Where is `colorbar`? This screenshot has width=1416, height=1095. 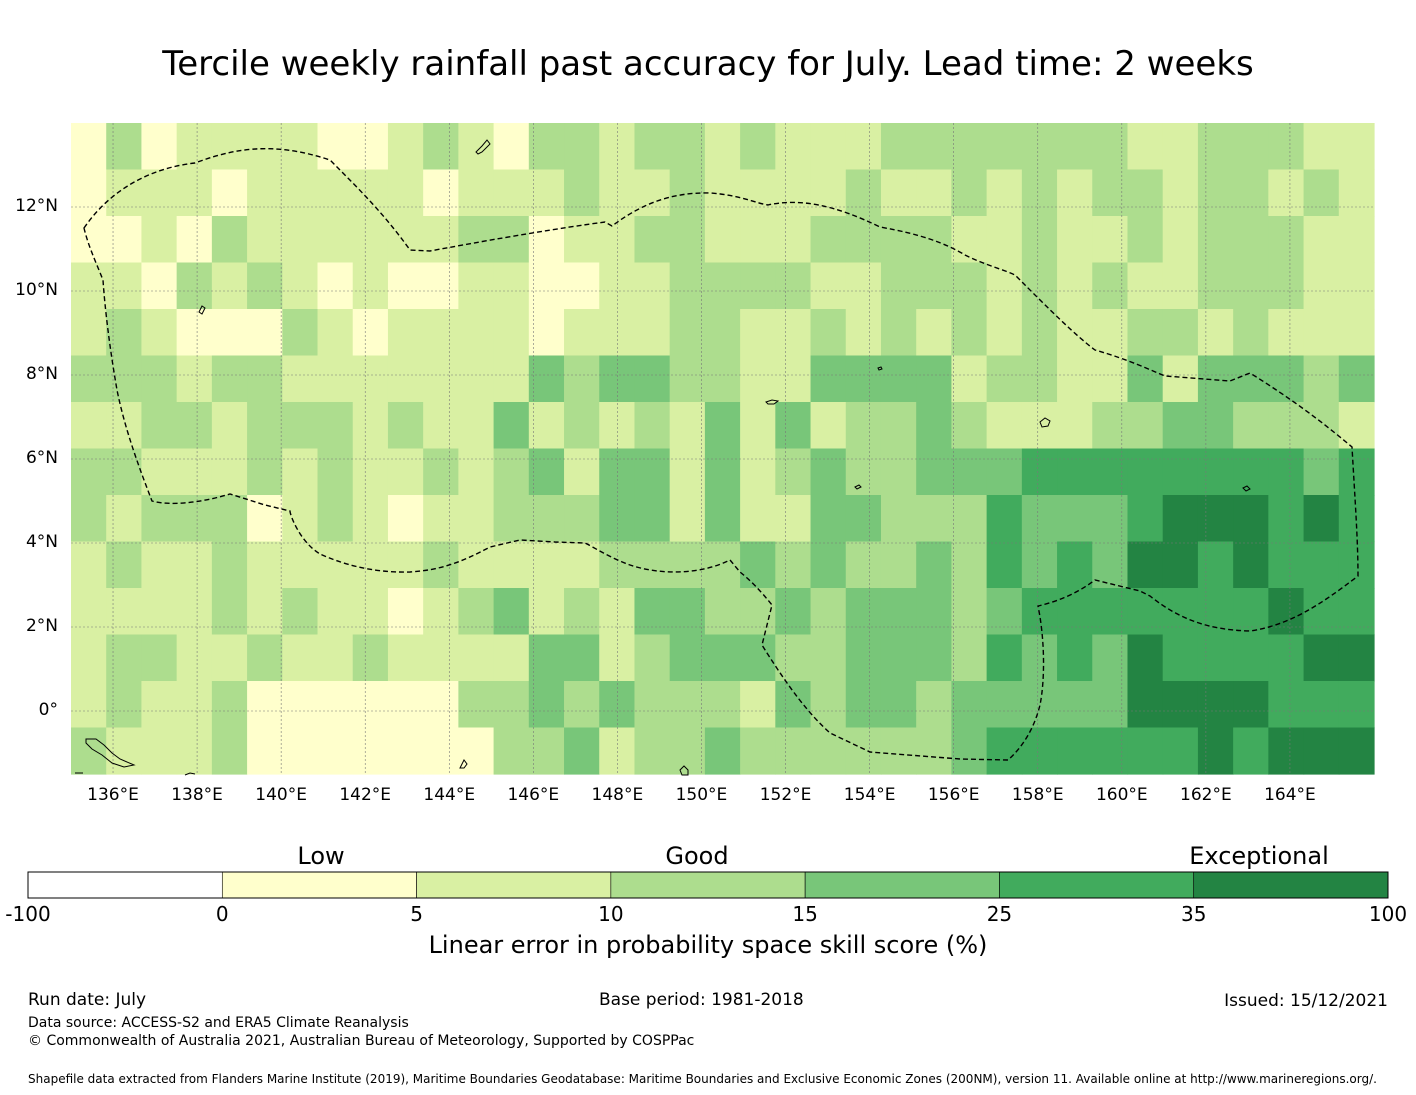
colorbar is located at coordinates (708, 885).